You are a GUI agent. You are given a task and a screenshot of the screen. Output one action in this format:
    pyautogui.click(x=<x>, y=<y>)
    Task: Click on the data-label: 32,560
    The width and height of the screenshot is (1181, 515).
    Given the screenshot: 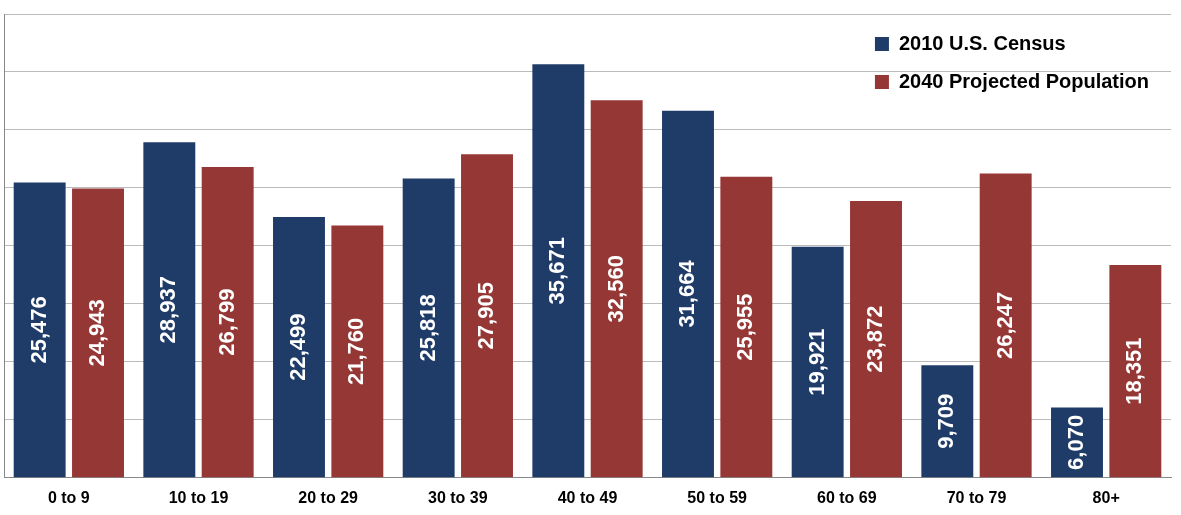 What is the action you would take?
    pyautogui.click(x=615, y=289)
    